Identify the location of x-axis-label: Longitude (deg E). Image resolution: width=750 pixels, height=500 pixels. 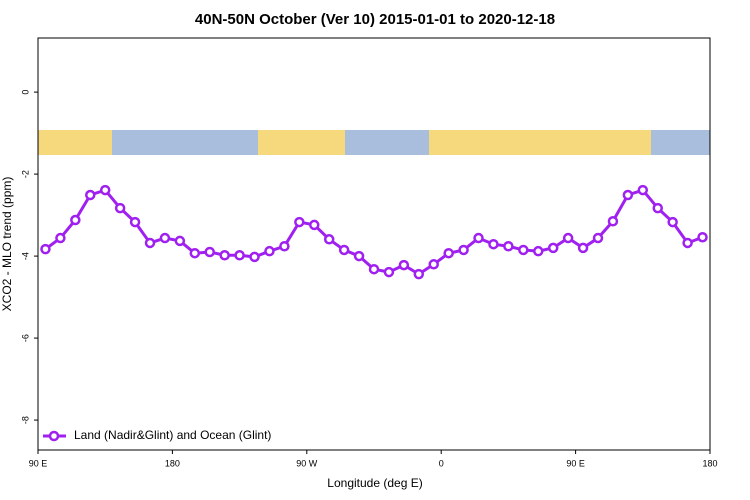
(374, 483).